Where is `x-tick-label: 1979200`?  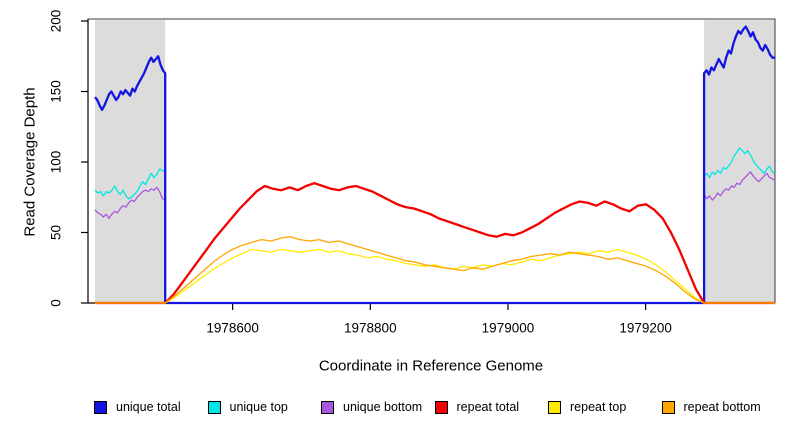
x-tick-label: 1979200 is located at coordinates (645, 328).